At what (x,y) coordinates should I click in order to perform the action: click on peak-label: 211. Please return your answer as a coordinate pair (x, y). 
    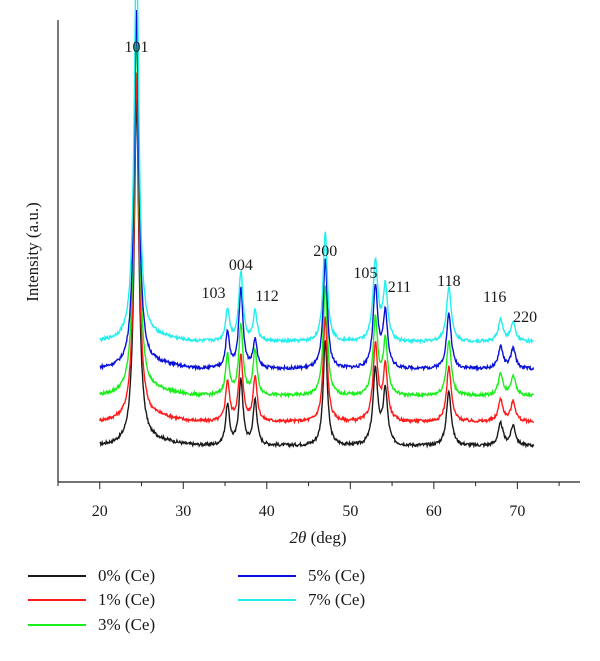
    Looking at the image, I should click on (399, 287).